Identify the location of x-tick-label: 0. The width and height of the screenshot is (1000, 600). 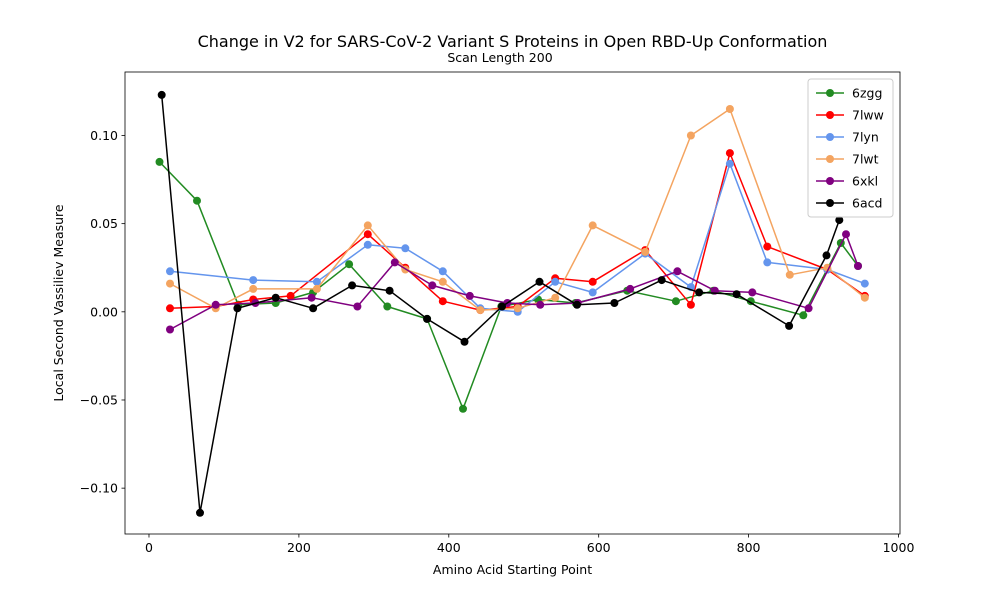
(149, 547).